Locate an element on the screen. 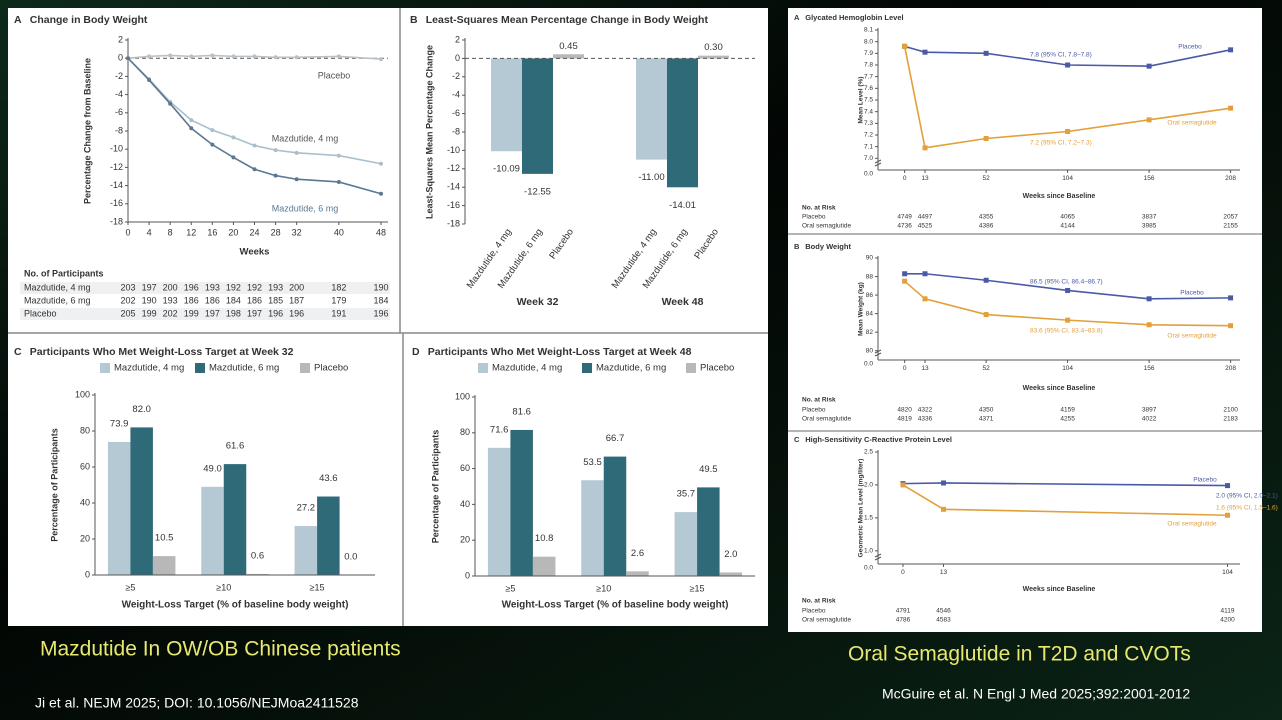 This screenshot has width=1282, height=720. y-axis-label: Least-Squares Mean Percentage Change is located at coordinates (429, 132).